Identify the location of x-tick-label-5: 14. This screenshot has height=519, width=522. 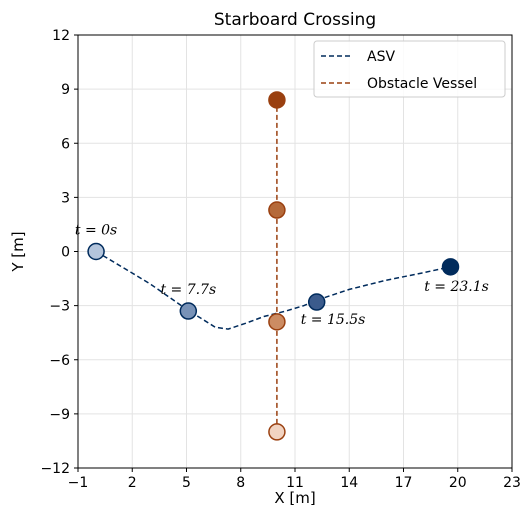
(349, 483).